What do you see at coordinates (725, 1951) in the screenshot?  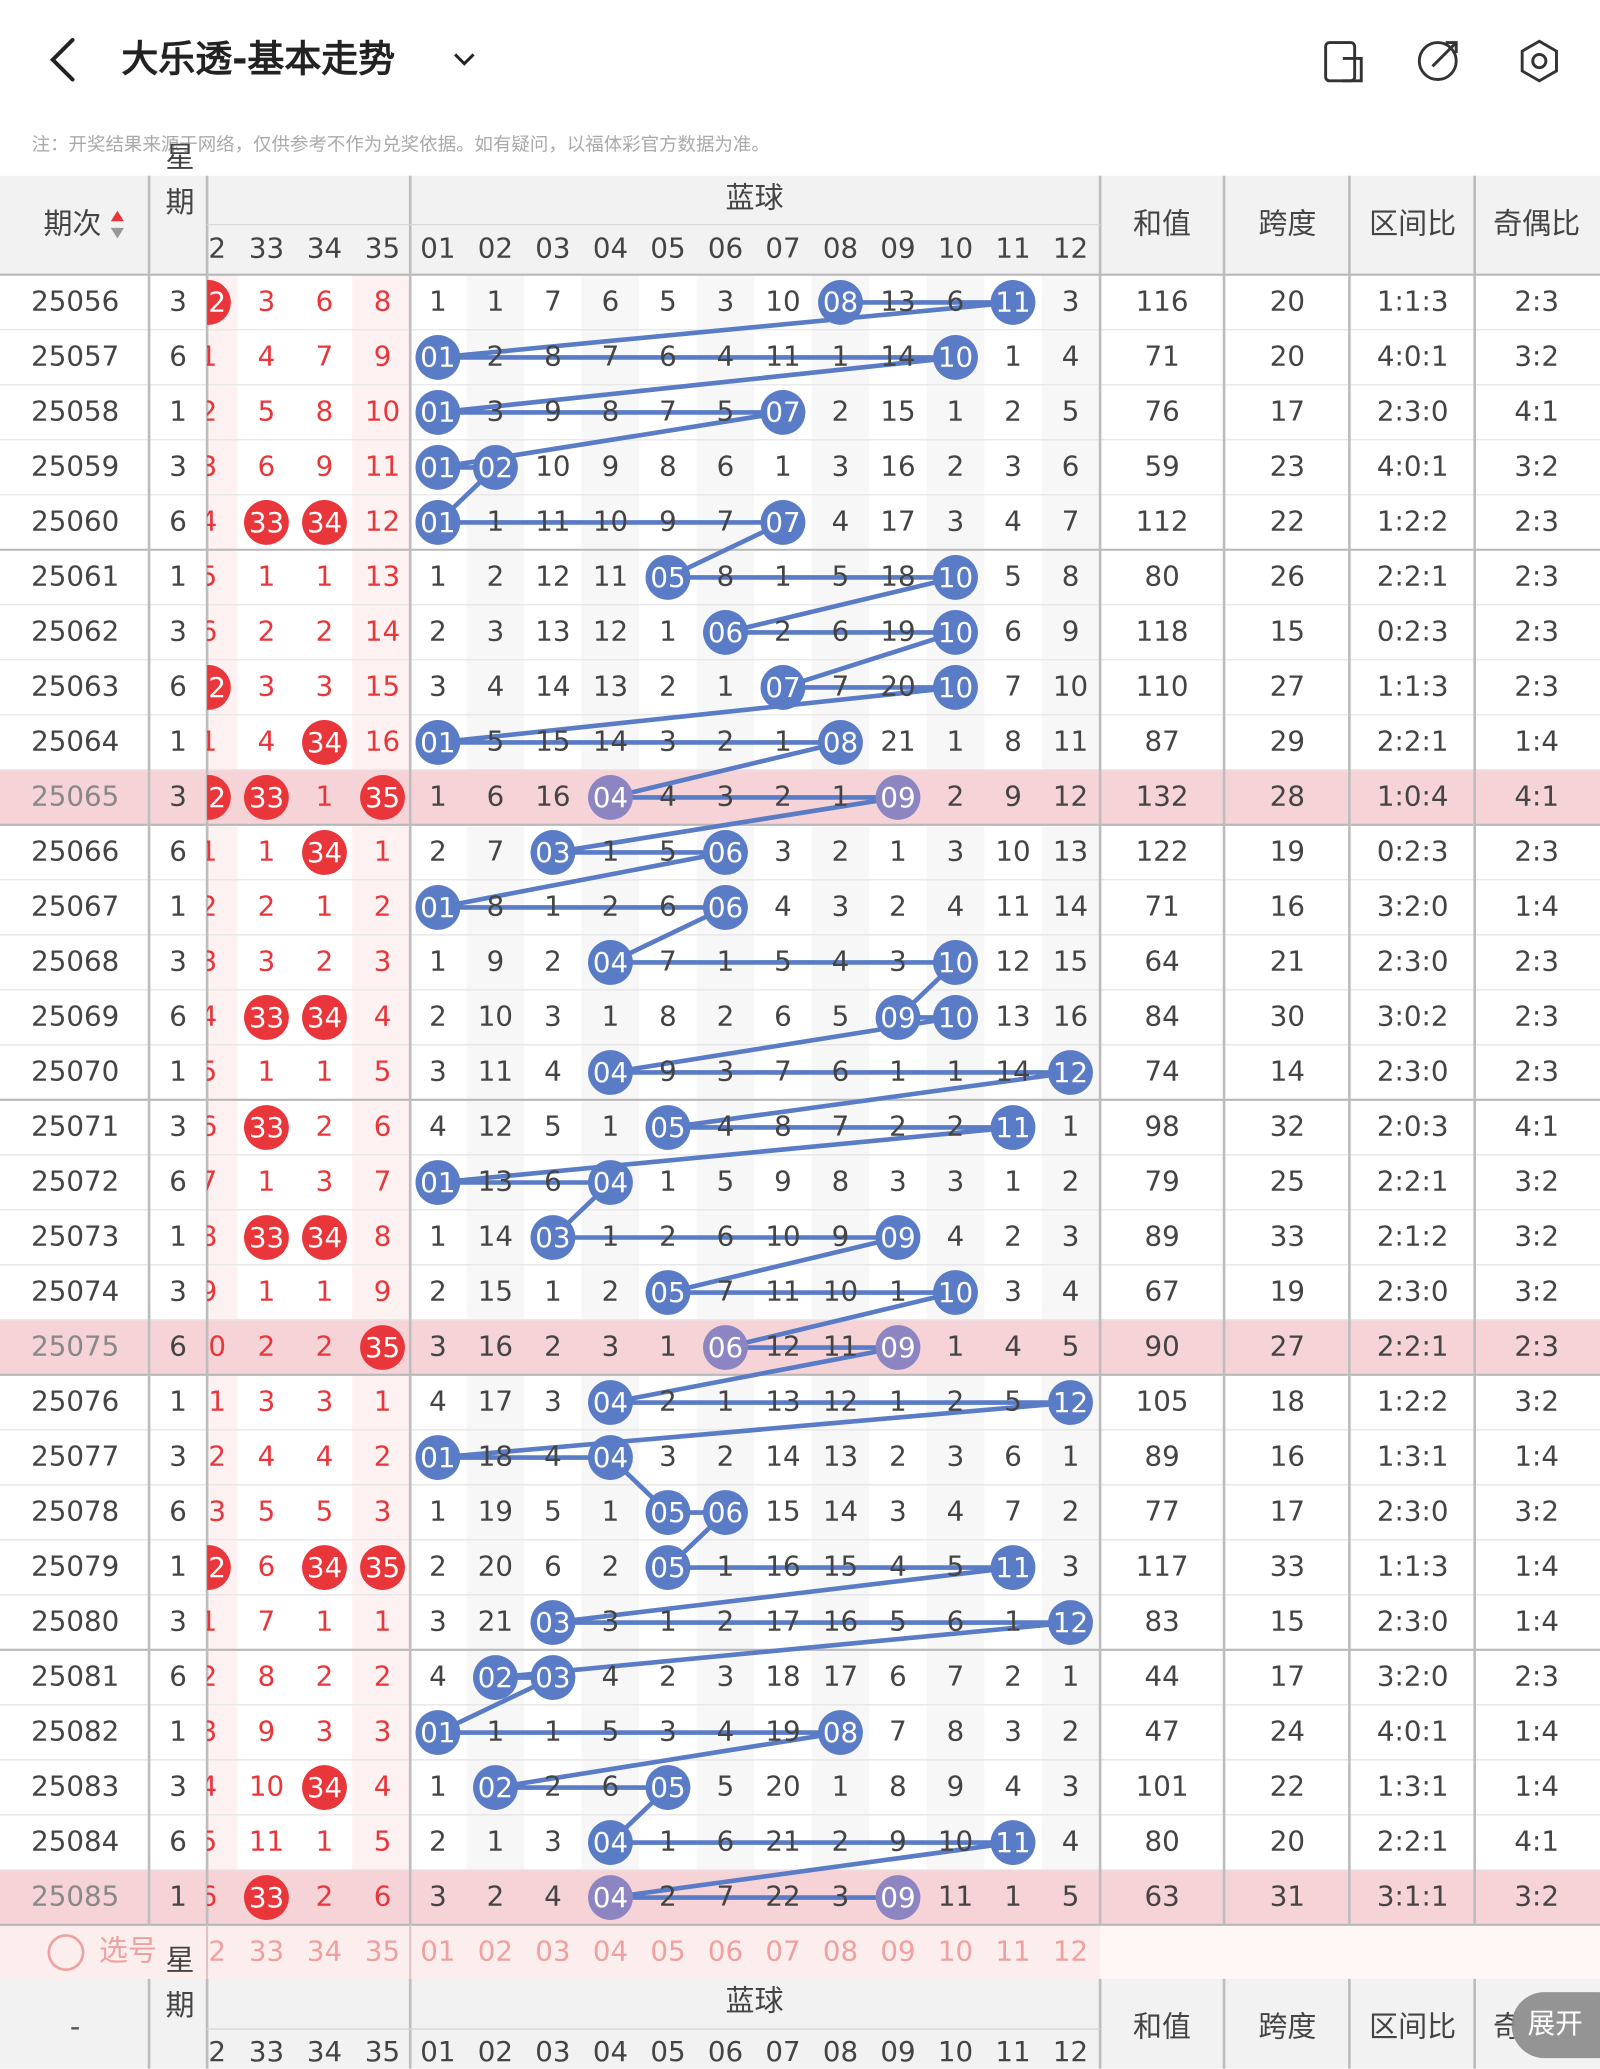 I see `select-blue-number: 06` at bounding box center [725, 1951].